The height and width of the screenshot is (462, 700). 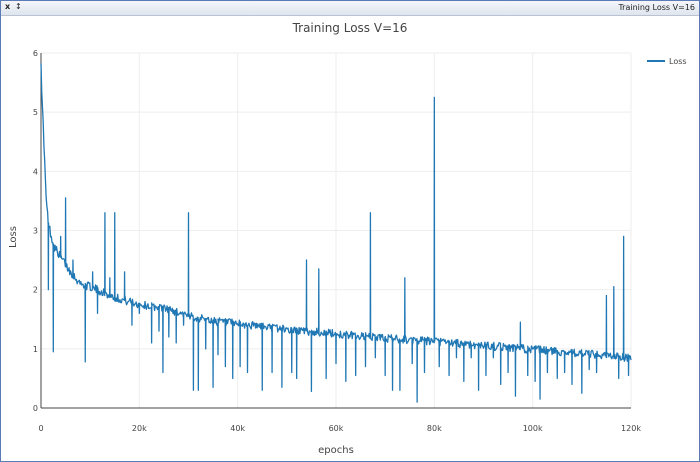 I want to click on y-tick-label: 6, so click(x=35, y=53).